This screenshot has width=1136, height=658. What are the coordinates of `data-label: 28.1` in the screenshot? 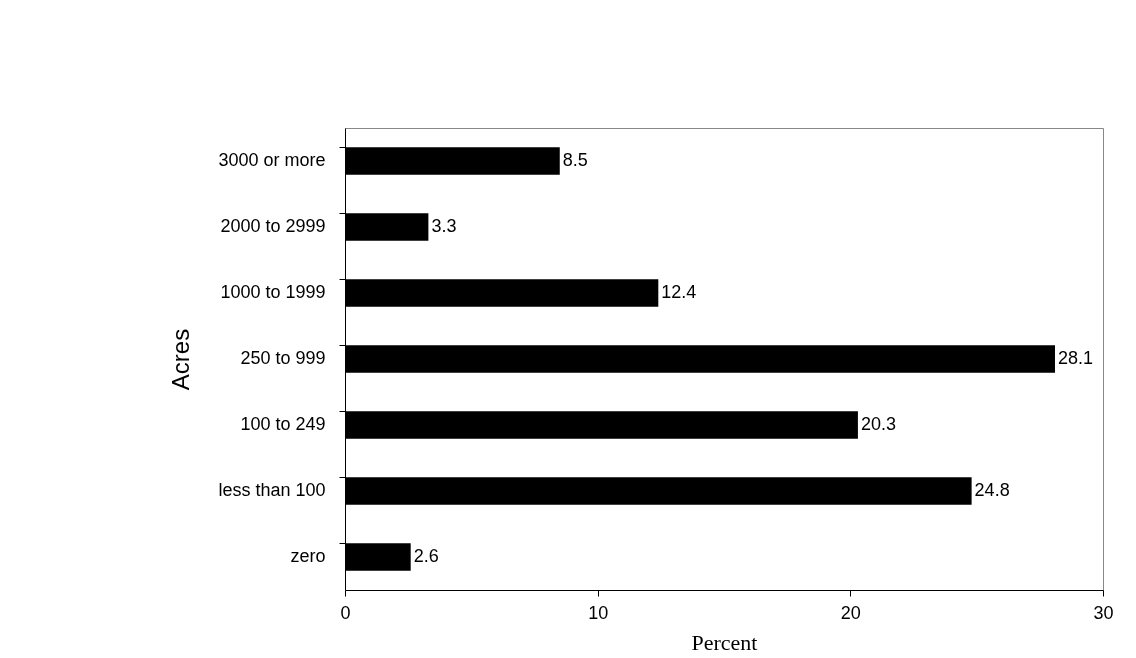 It's located at (1075, 358).